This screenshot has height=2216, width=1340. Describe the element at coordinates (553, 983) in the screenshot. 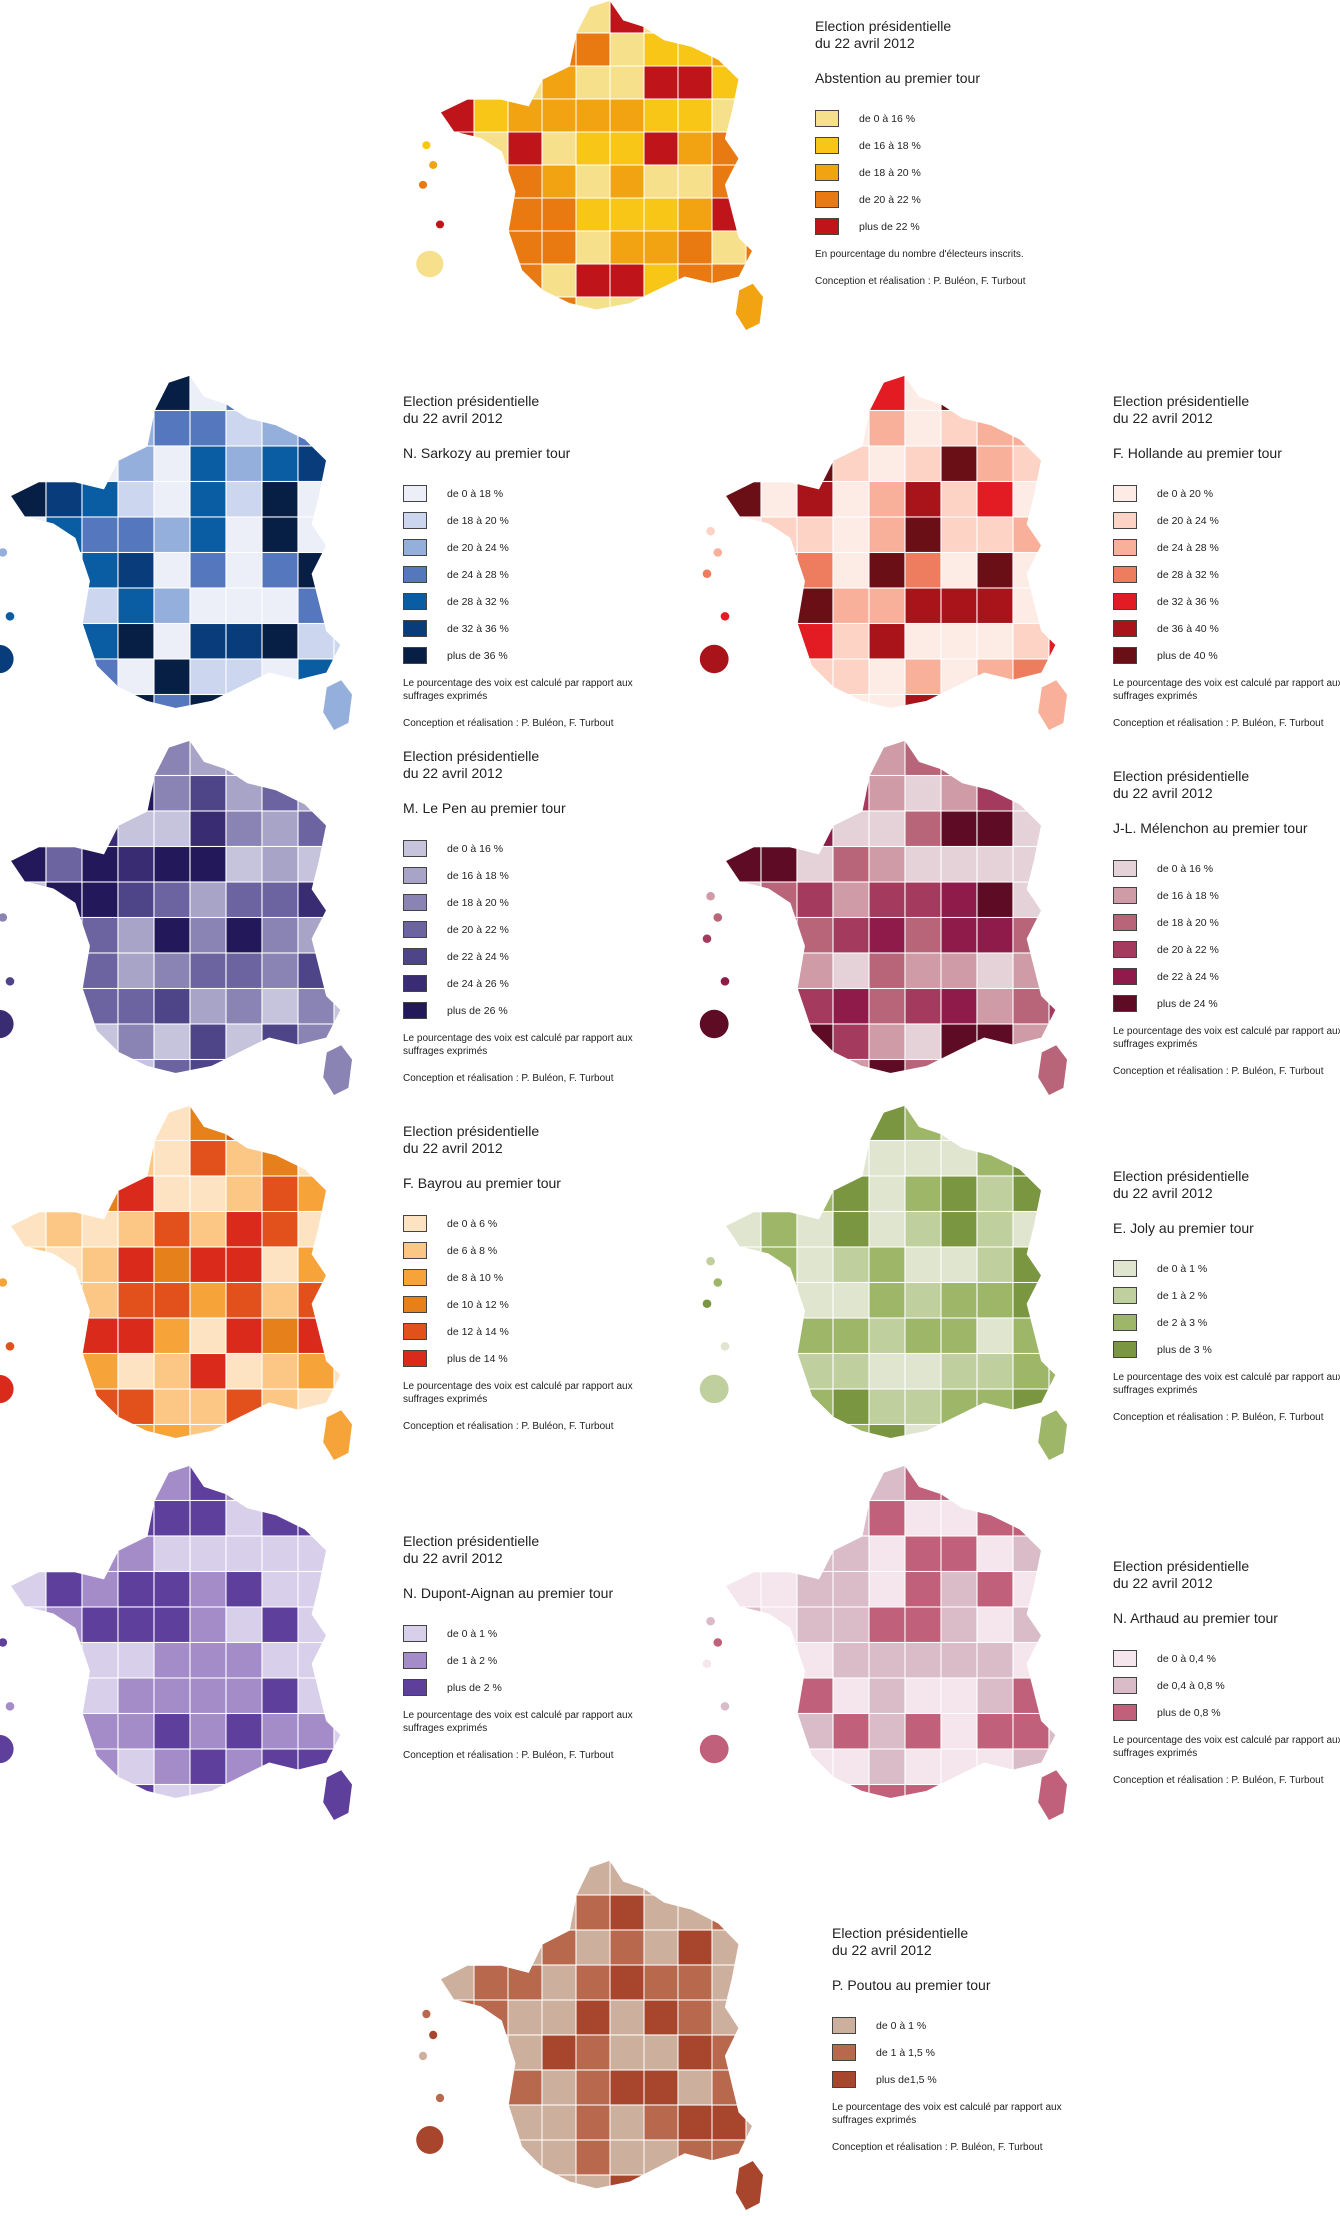

I see `legend-class-row: de 24 à 26 %` at that location.